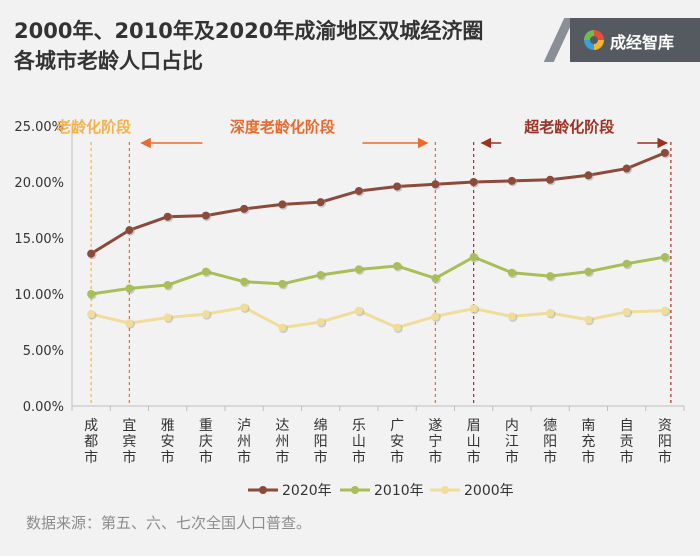 The width and height of the screenshot is (700, 556). I want to click on brand-name: 成经智库, so click(642, 42).